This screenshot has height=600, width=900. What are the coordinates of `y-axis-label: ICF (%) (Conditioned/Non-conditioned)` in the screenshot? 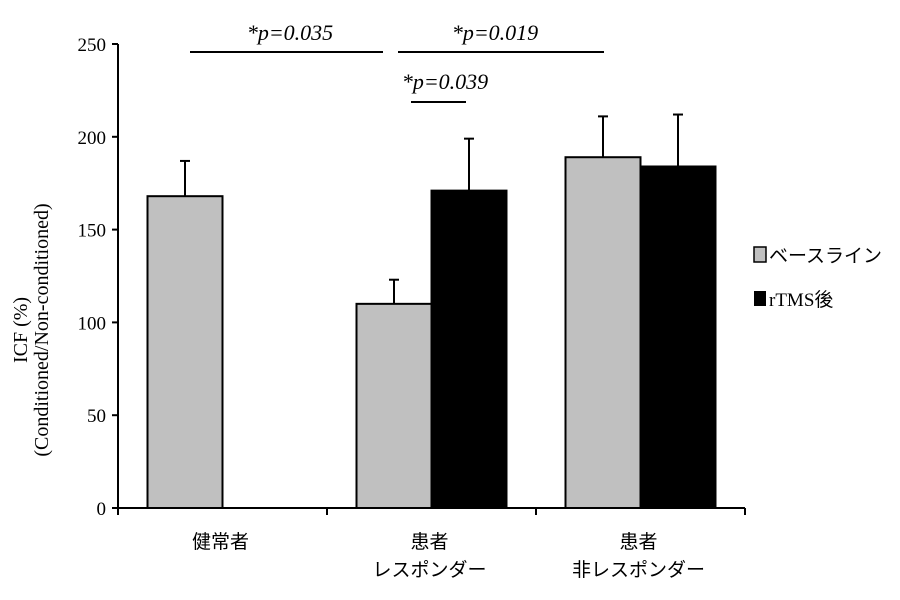 It's located at (31, 329).